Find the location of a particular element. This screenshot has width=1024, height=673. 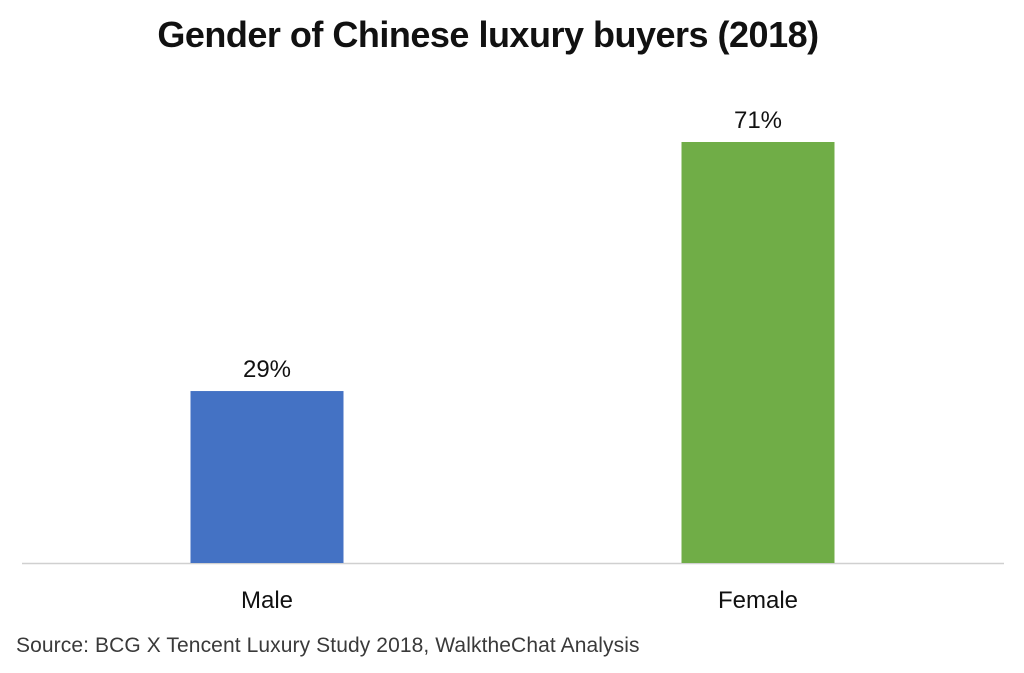

x-tick-label-male: Male is located at coordinates (267, 600).